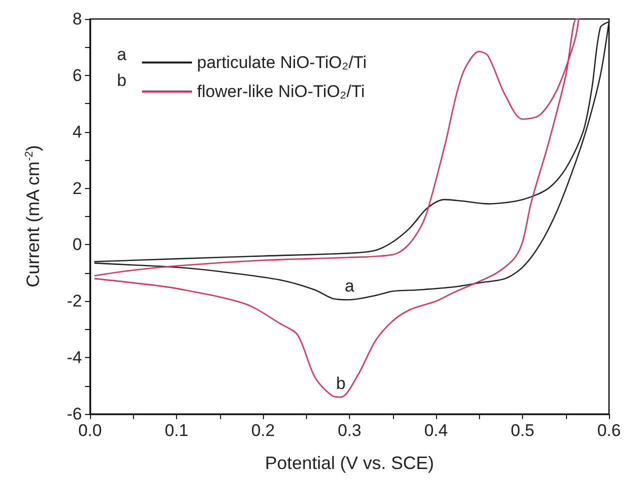 Image resolution: width=640 pixels, height=492 pixels. I want to click on x-tick-label: 0.1, so click(176, 430).